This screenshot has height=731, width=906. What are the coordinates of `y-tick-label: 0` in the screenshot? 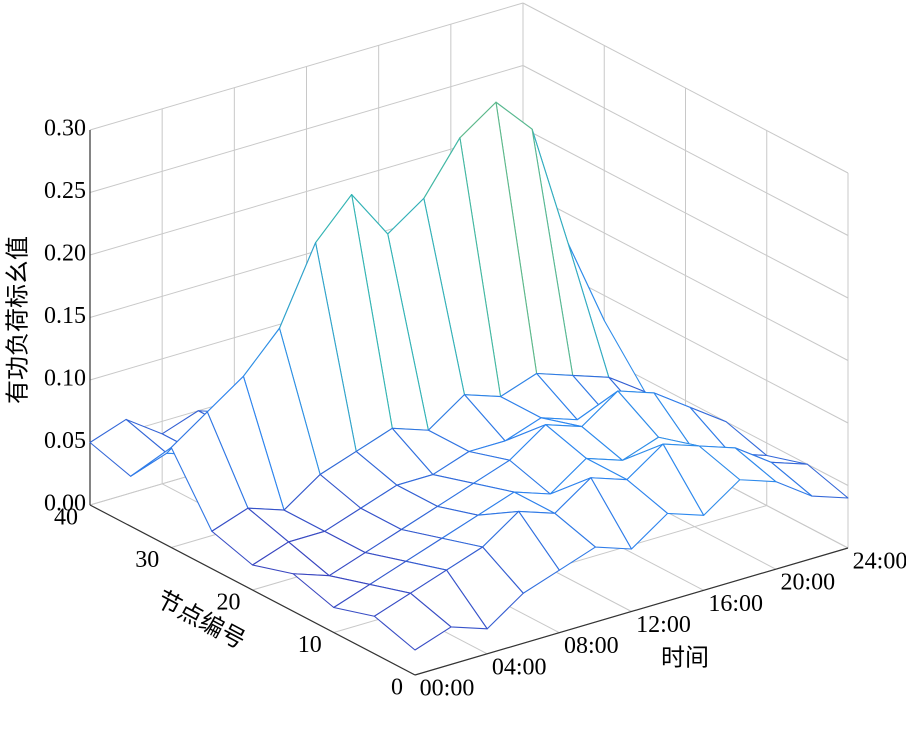 It's located at (397, 688).